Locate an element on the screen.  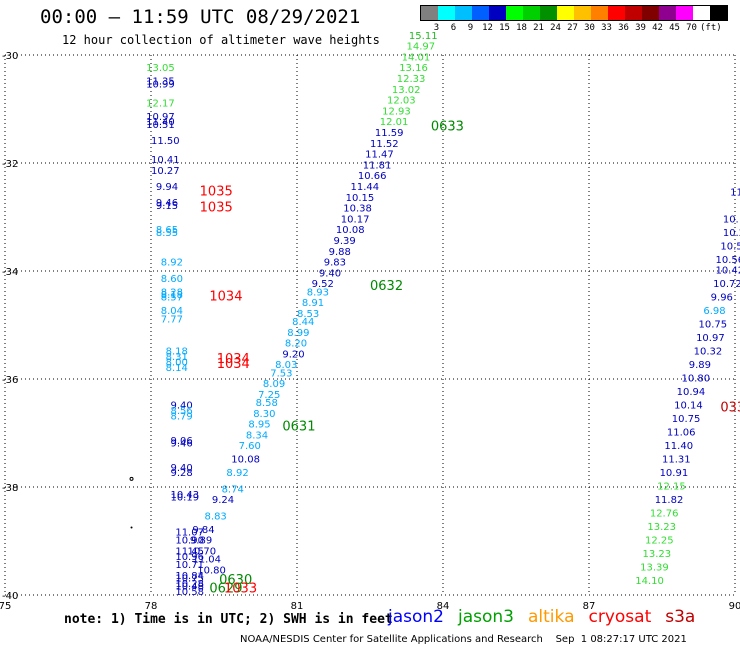
wave-height-label: 8.79 is located at coordinates (181, 417).